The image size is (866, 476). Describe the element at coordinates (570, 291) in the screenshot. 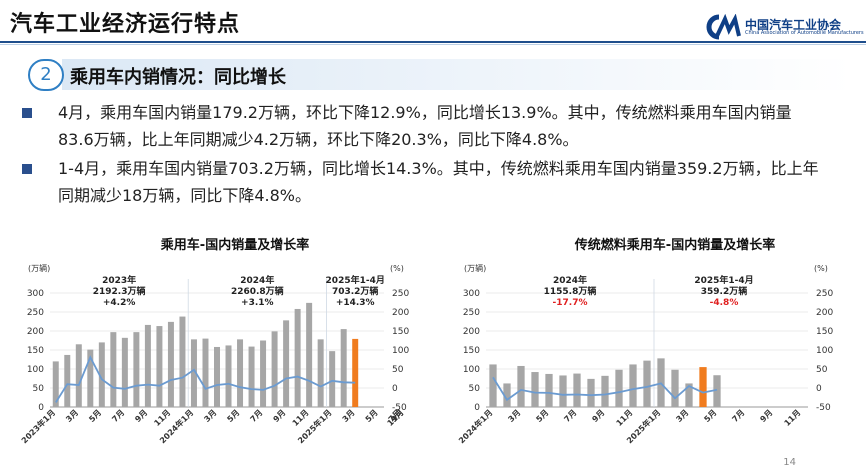

I see `annotation-label: 1155.8万辆` at that location.